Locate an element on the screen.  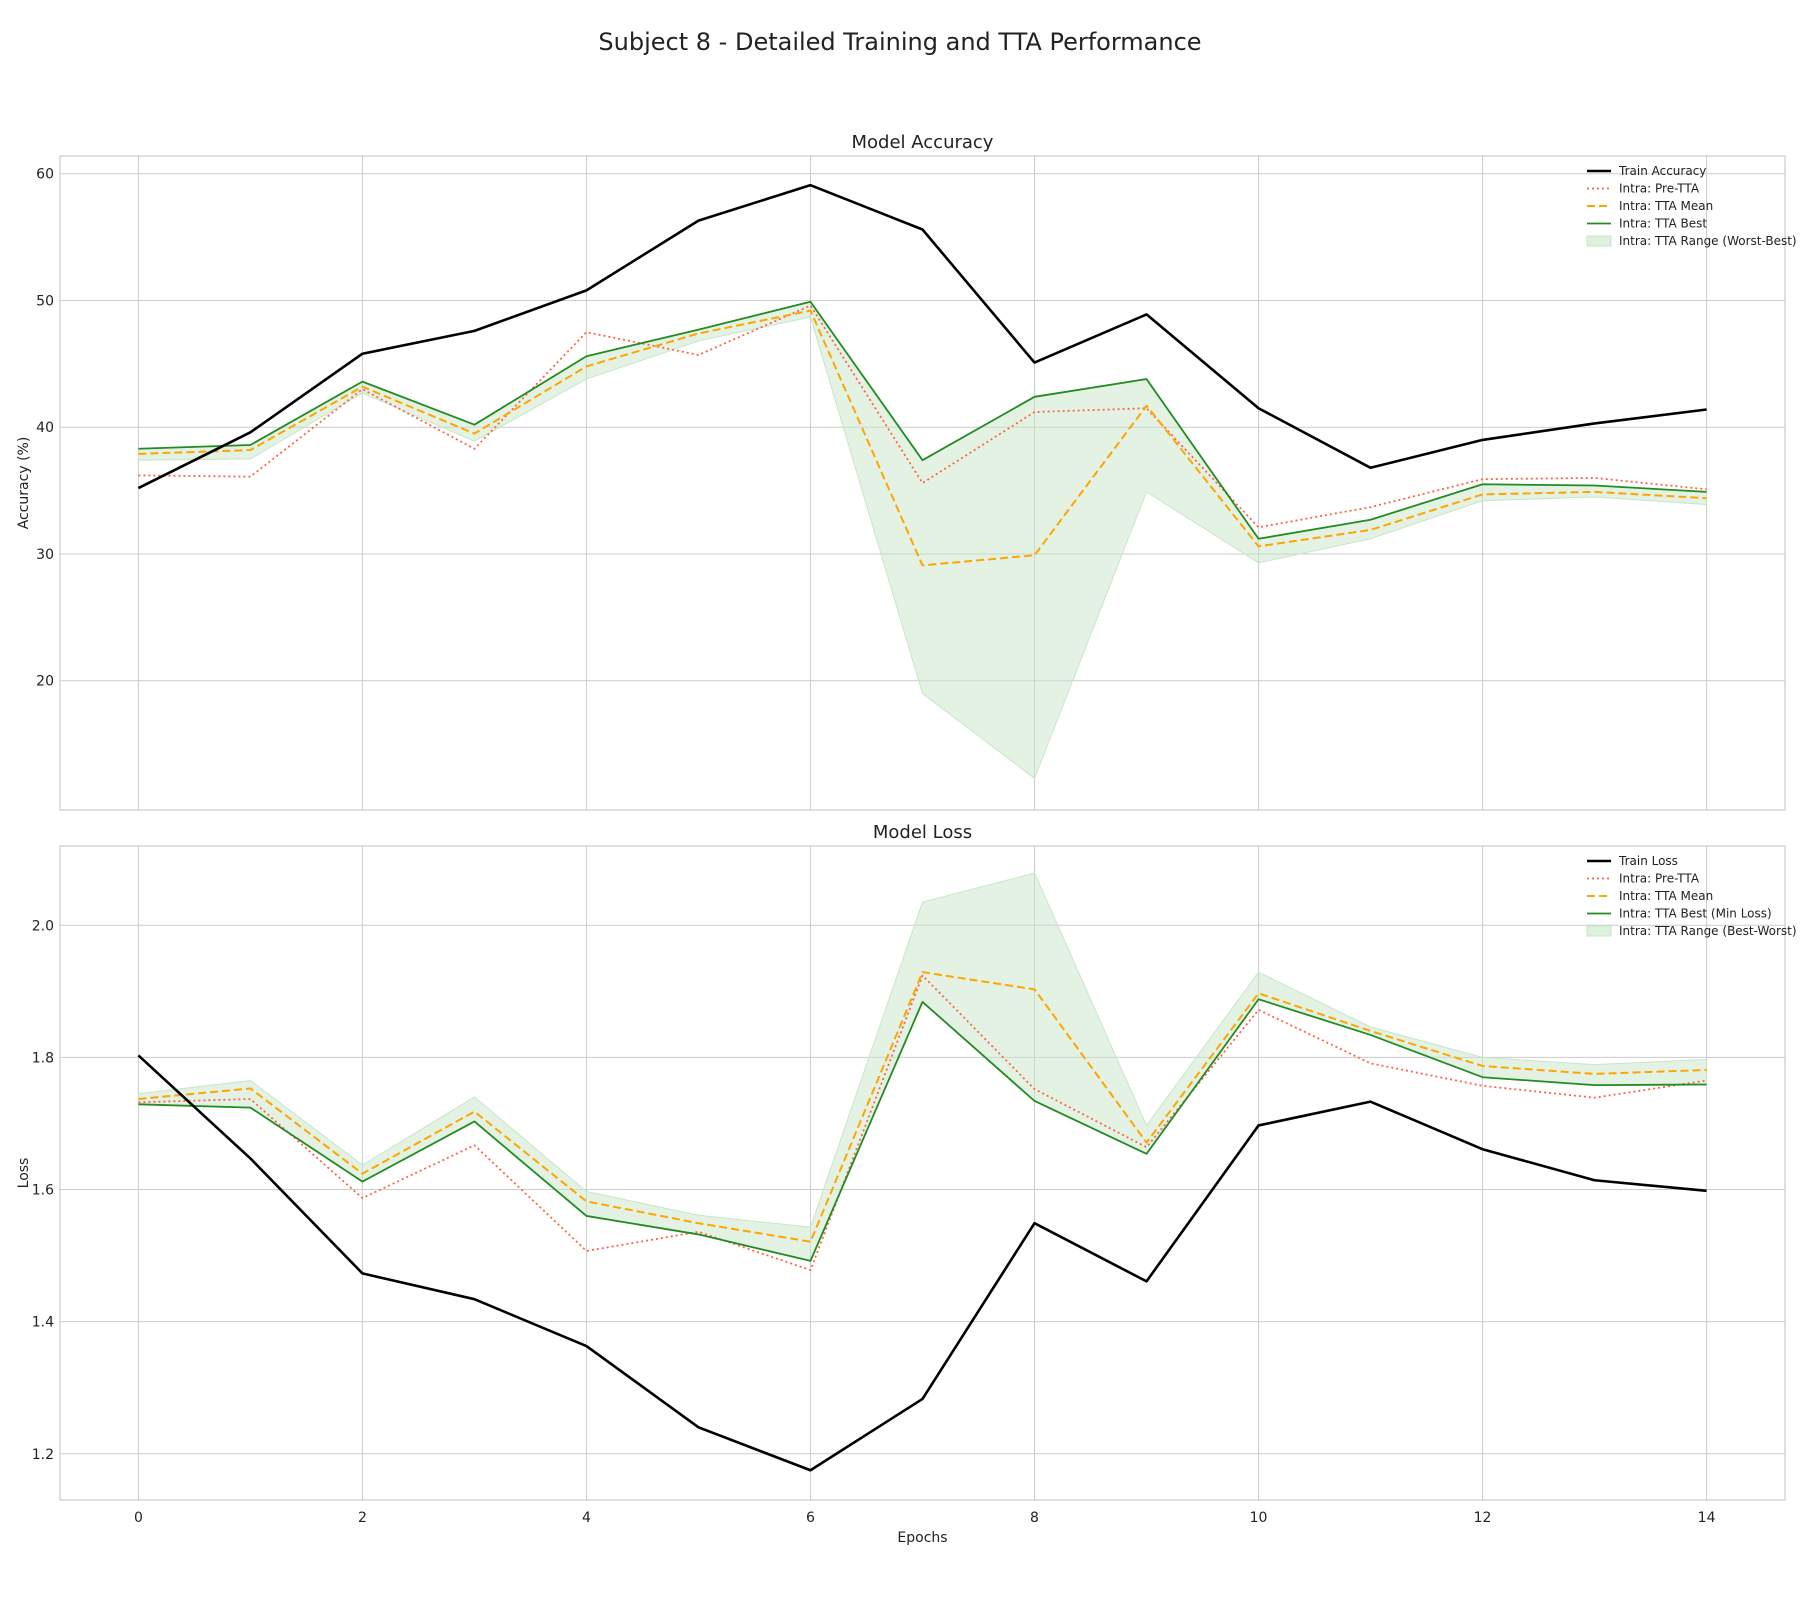
x-tick-label: 6 is located at coordinates (810, 1518).